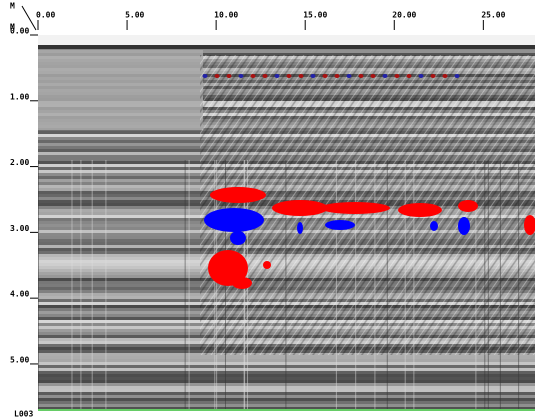 This screenshot has width=535, height=420. I want to click on y-tick-label: 2.00, so click(19, 162).